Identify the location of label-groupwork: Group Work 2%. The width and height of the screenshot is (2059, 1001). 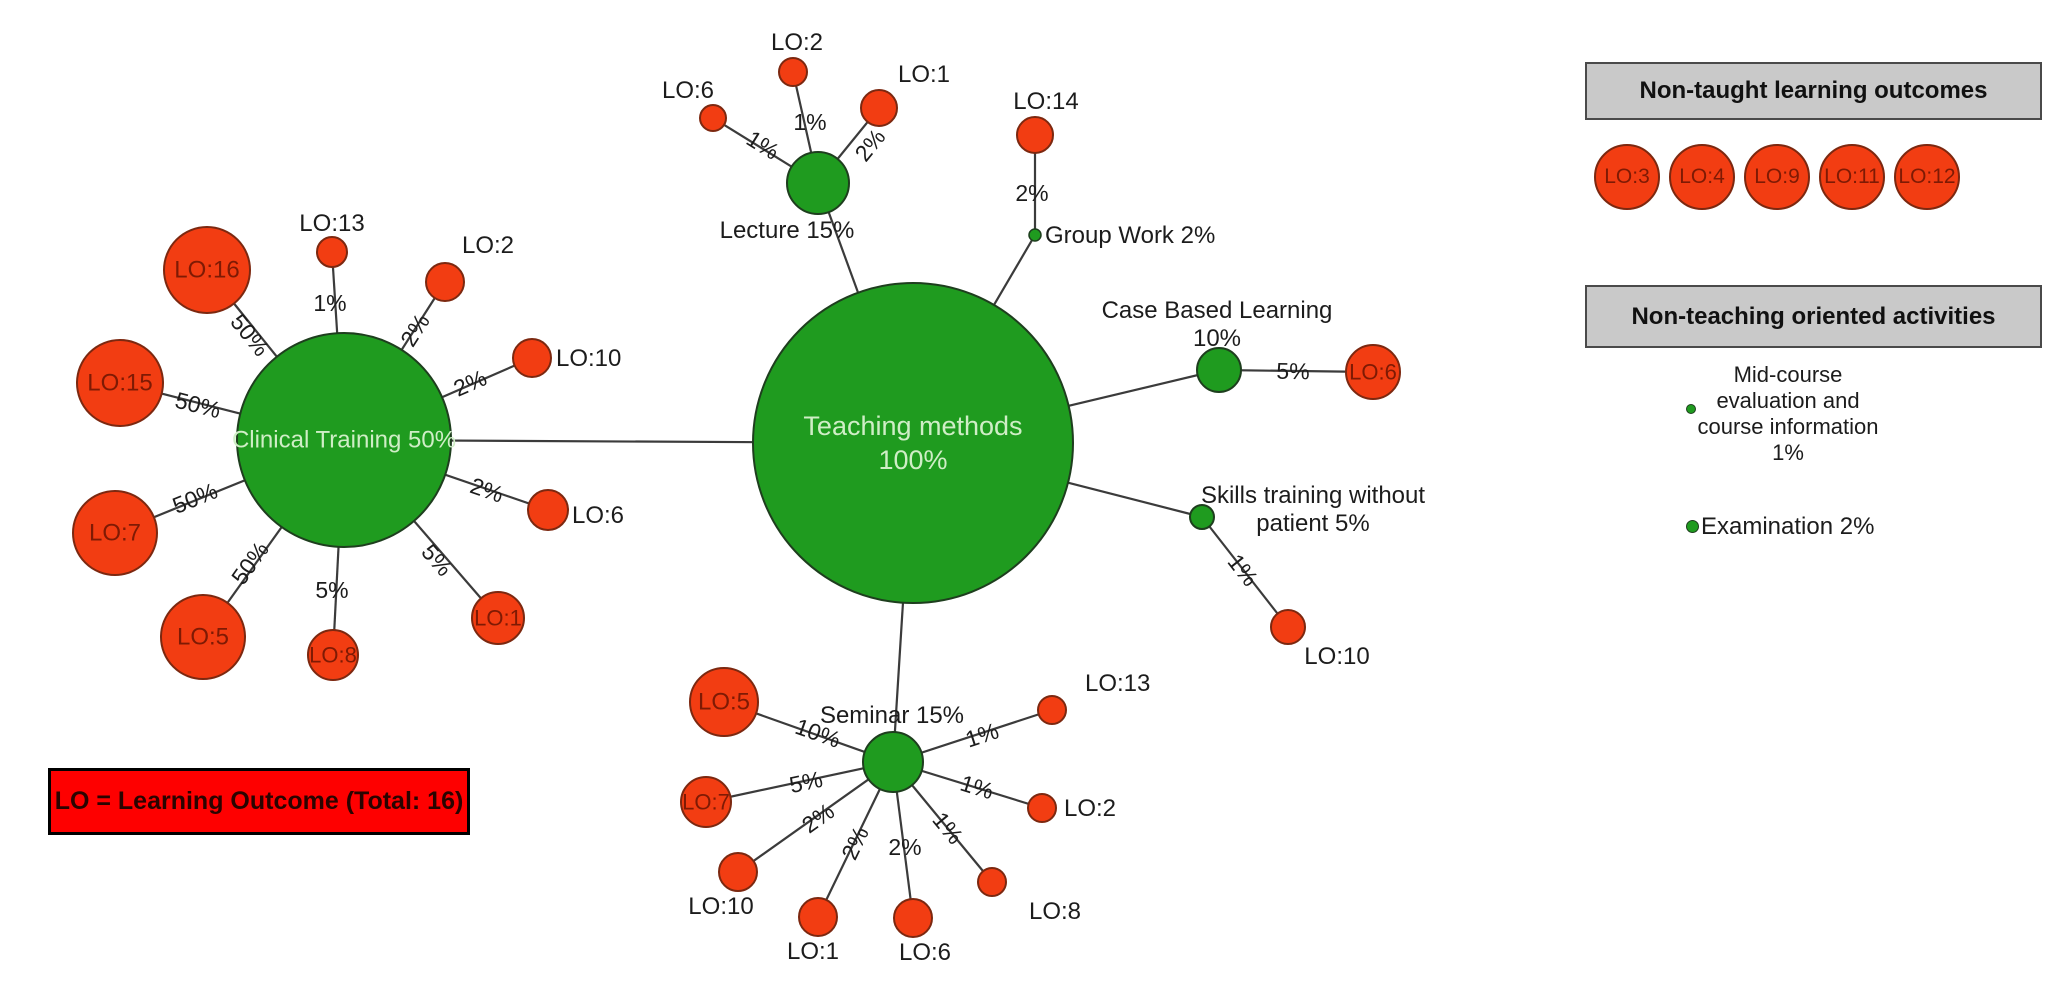
(1130, 235).